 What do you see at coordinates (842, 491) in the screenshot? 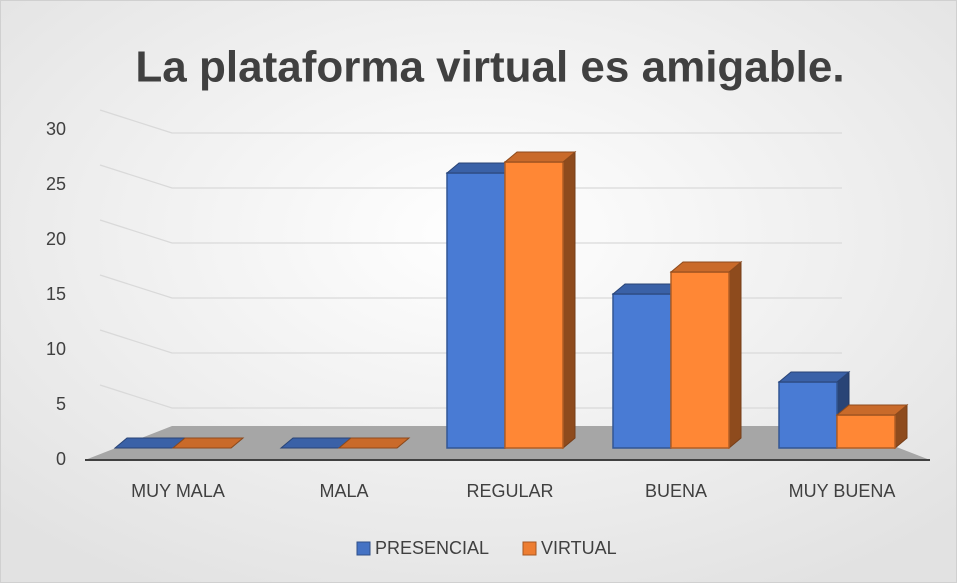
I see `x-tick-label: MUY BUENA` at bounding box center [842, 491].